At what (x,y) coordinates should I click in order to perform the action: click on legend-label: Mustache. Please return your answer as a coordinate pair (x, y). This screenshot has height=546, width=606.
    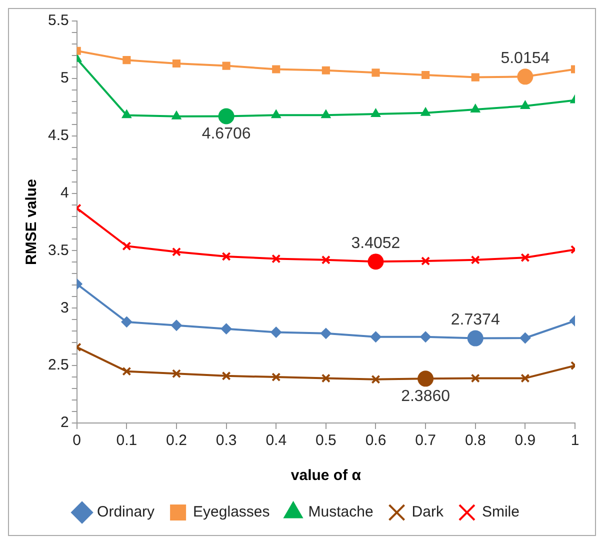
    Looking at the image, I should click on (341, 512).